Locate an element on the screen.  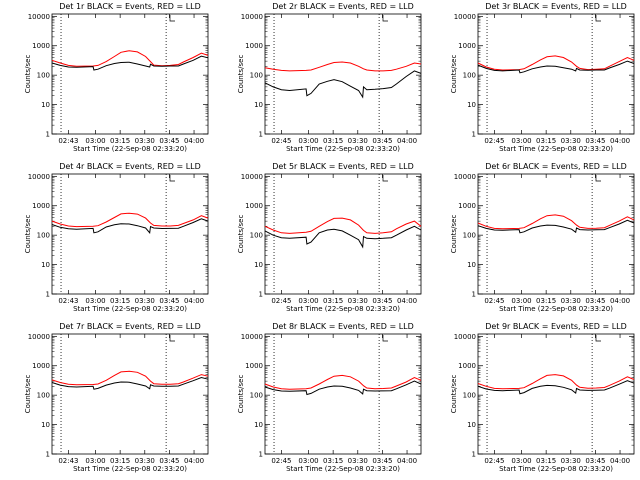
chart-title: Det 2r BLACK = Events, RED = LLD is located at coordinates (343, 6).